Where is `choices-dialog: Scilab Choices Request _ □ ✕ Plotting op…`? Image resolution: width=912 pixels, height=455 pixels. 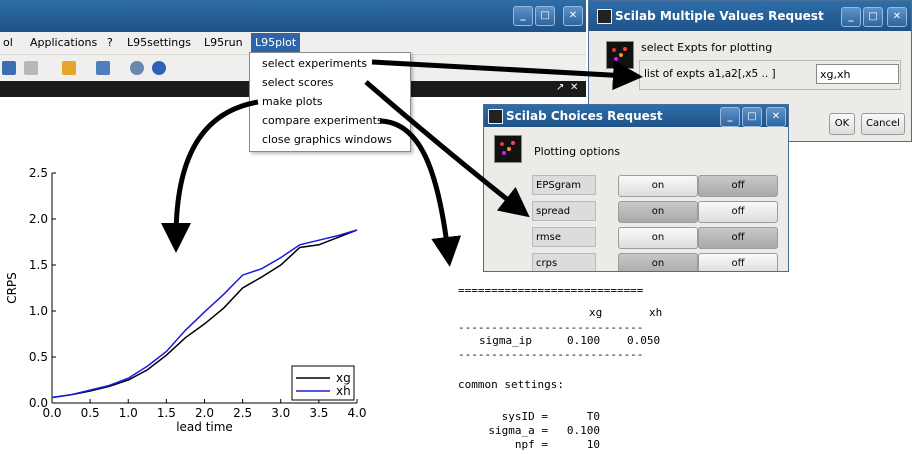
choices-dialog: Scilab Choices Request _ □ ✕ Plotting op… is located at coordinates (636, 188).